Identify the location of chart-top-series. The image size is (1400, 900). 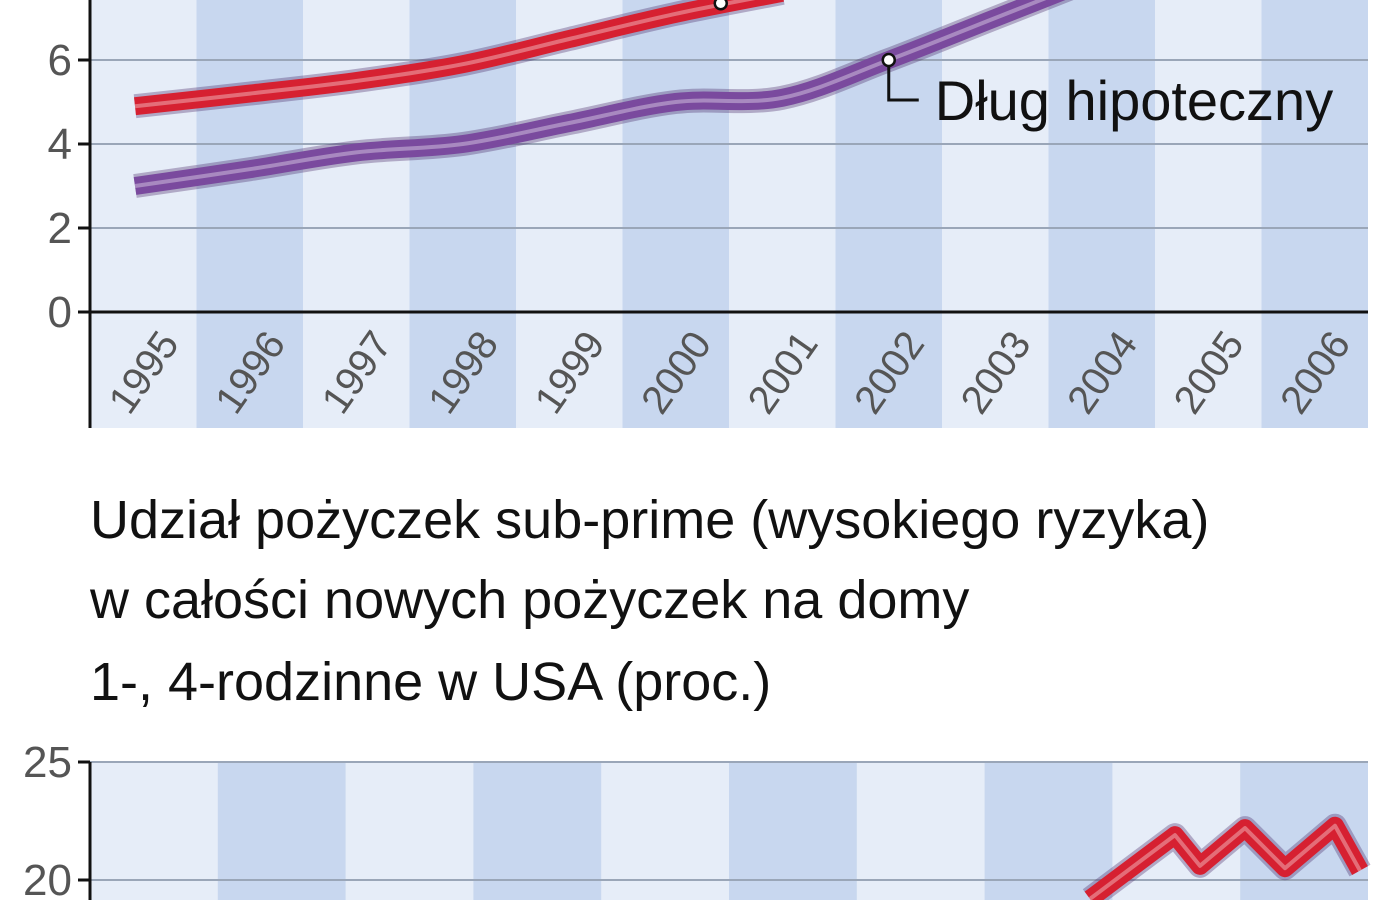
(603, 99).